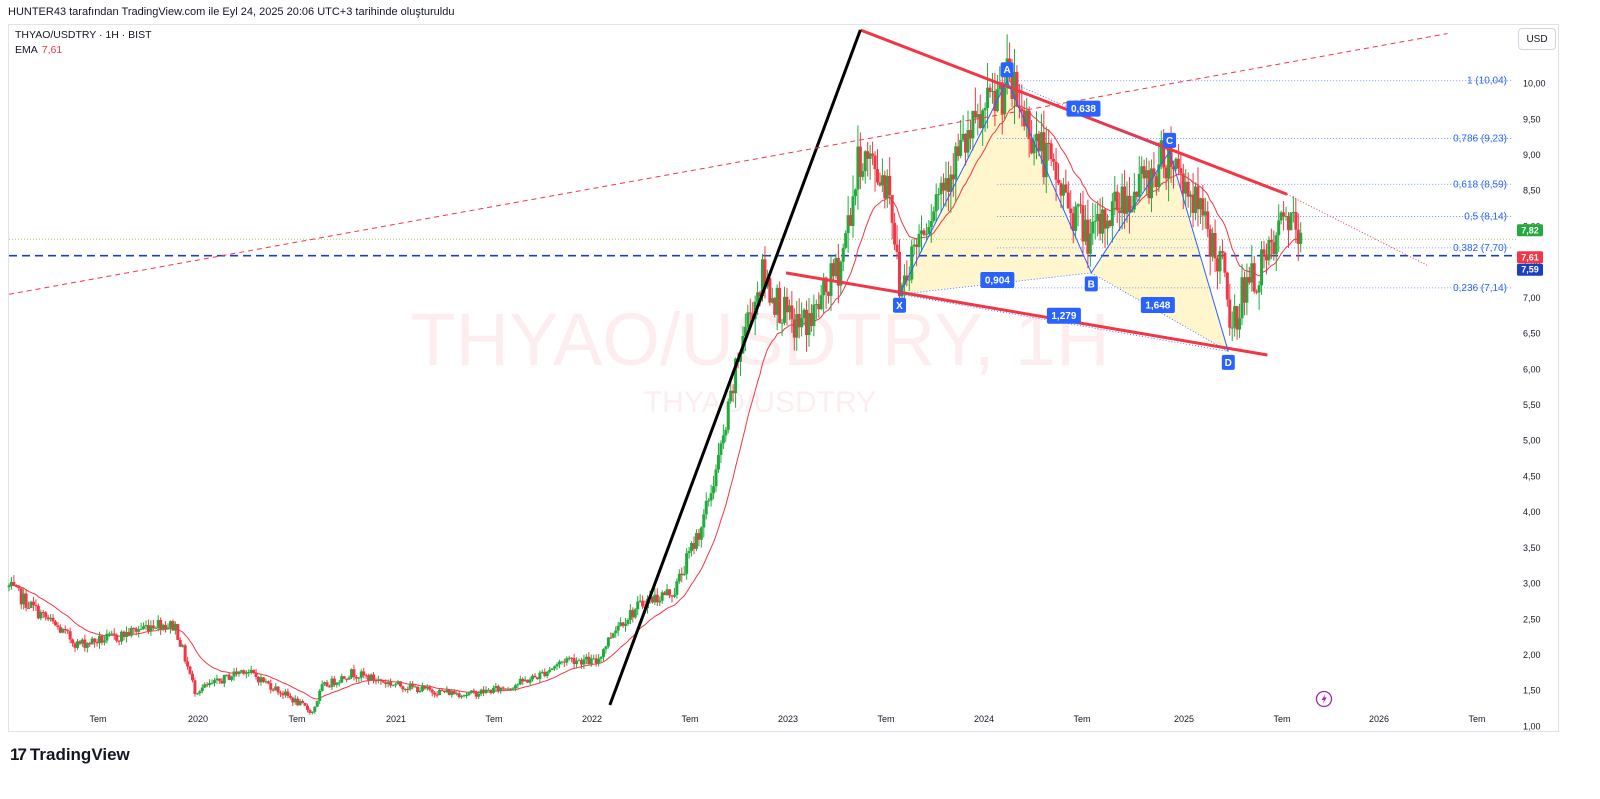 This screenshot has height=799, width=1600. Describe the element at coordinates (1170, 140) in the screenshot. I see `pattern-point-c: C` at that location.